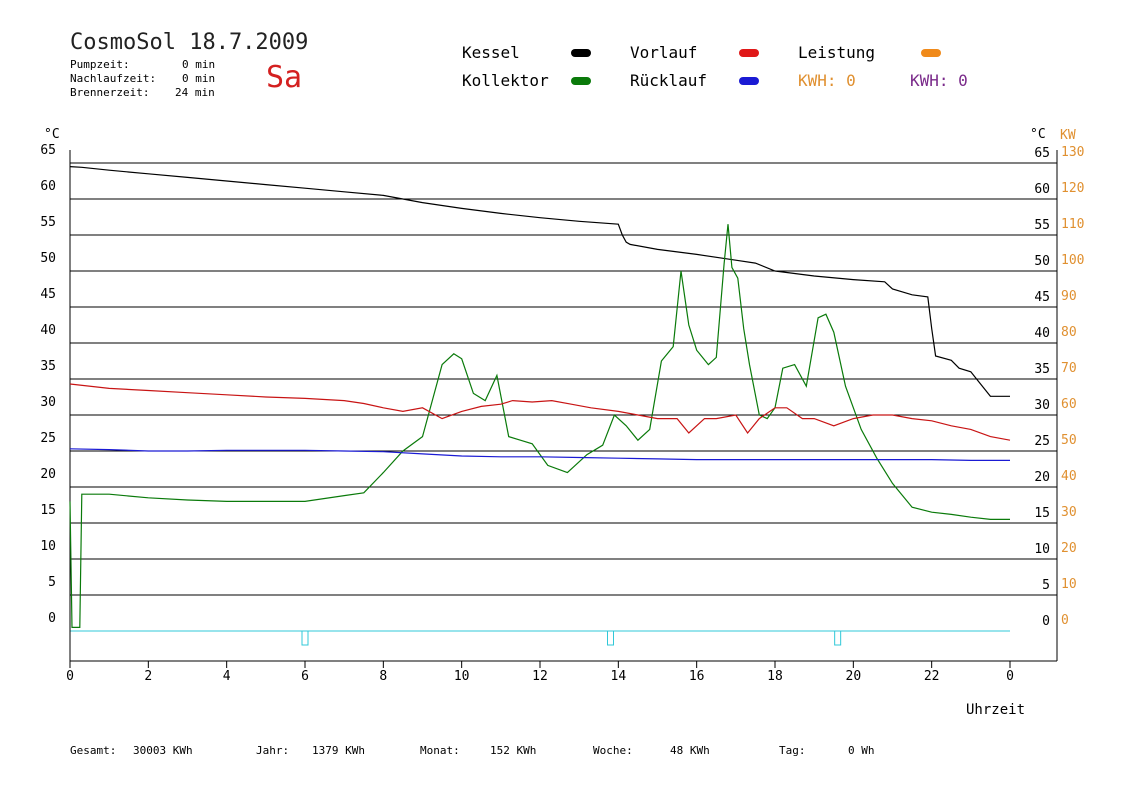 The height and width of the screenshot is (812, 1148). Describe the element at coordinates (284, 77) in the screenshot. I see `weekday-label: Sa` at that location.